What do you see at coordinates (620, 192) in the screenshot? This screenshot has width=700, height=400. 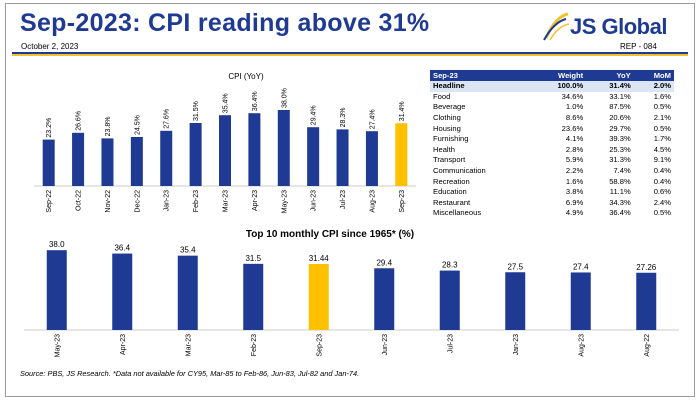 I see `table-cell: 11.1%` at bounding box center [620, 192].